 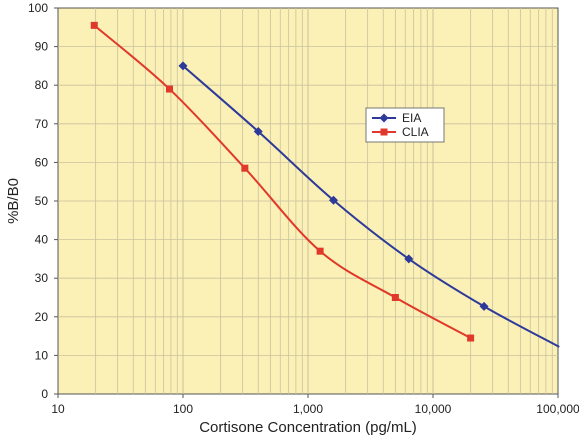 I want to click on y-tick-label: 40, so click(x=42, y=240).